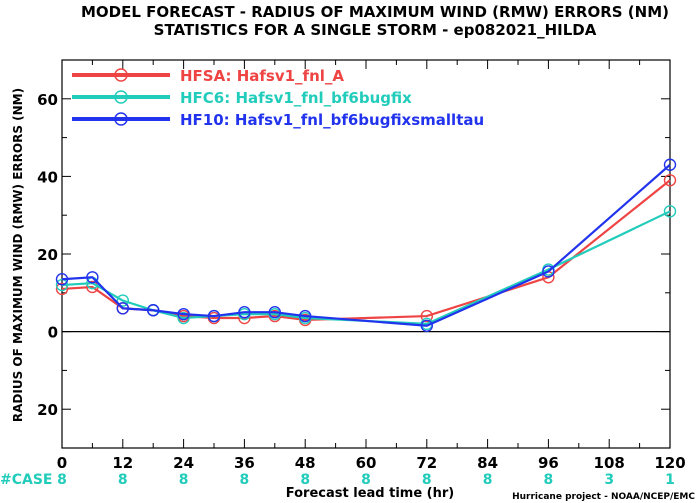 Image resolution: width=700 pixels, height=503 pixels. Describe the element at coordinates (305, 463) in the screenshot. I see `x-tick-label: 48` at that location.